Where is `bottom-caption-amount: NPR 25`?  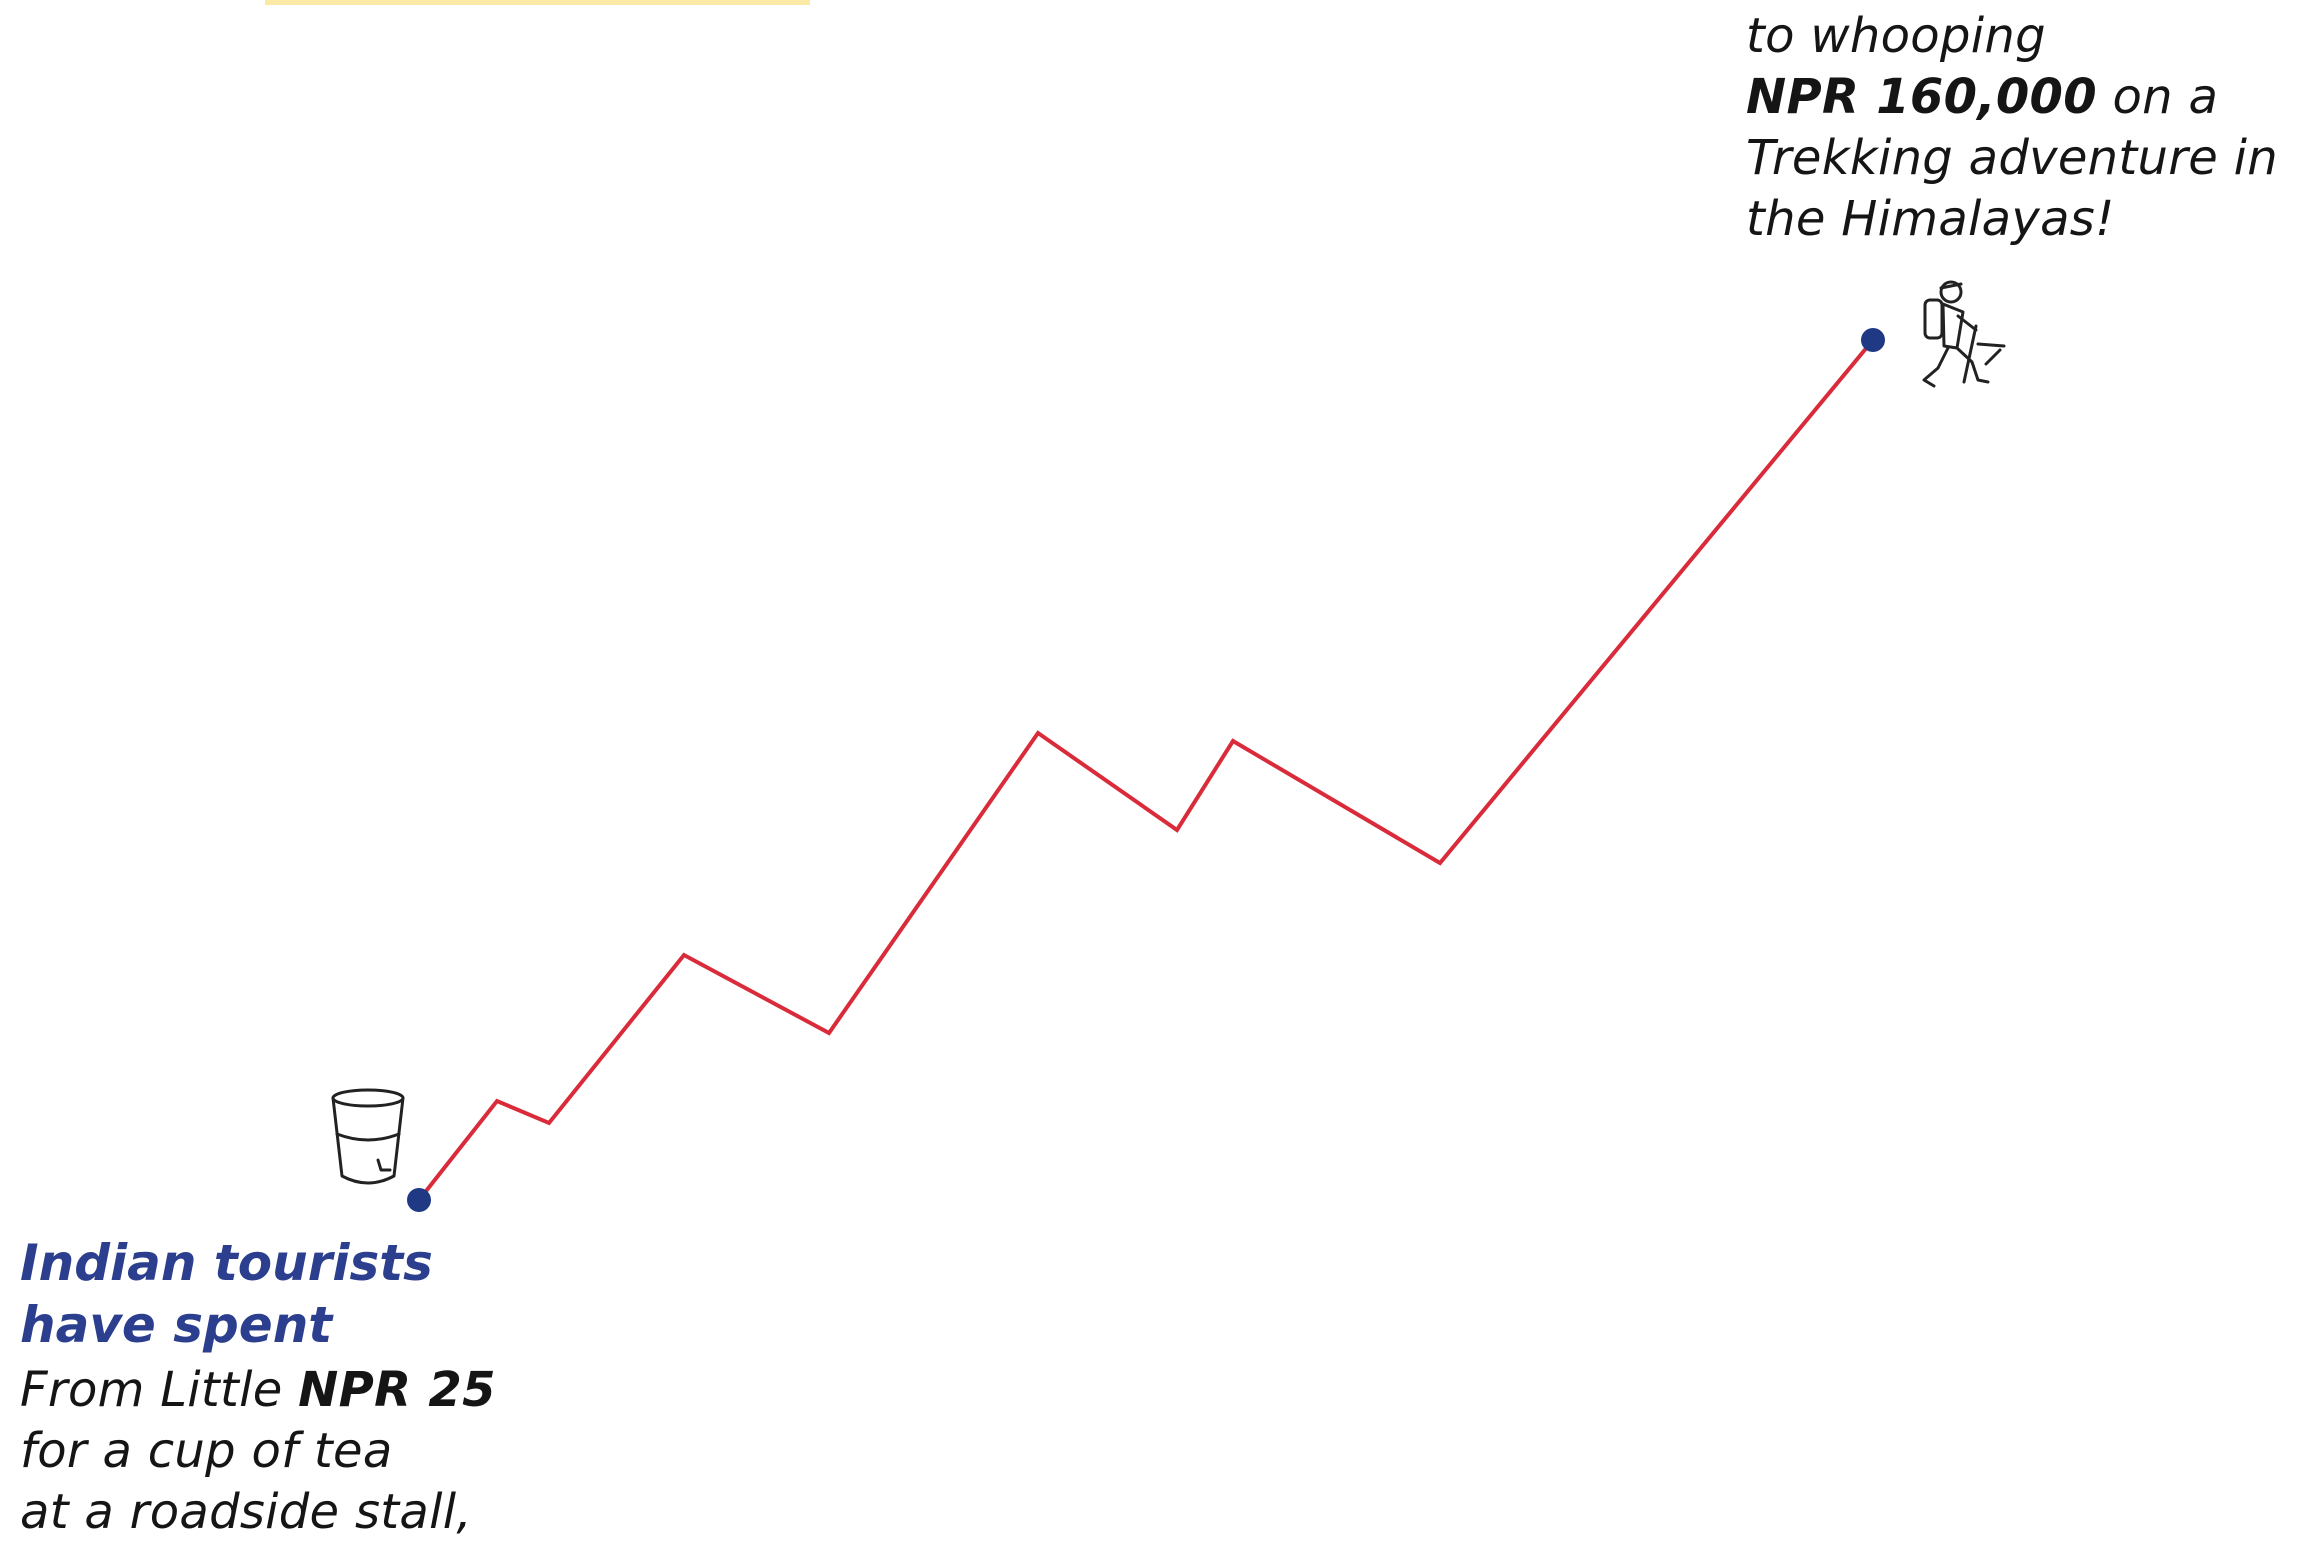 bottom-caption-amount: NPR 25 is located at coordinates (397, 1390).